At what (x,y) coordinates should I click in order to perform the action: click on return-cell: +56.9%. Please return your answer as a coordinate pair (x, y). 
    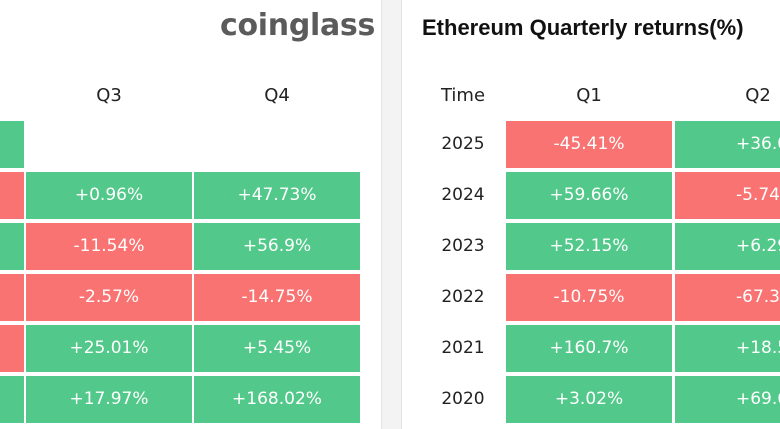
    Looking at the image, I should click on (277, 246).